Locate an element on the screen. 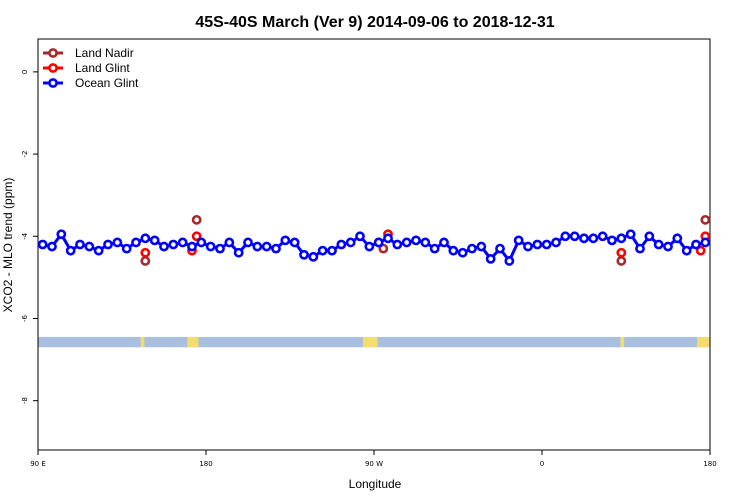 The image size is (750, 500). y-tick-label: 0 is located at coordinates (25, 72).